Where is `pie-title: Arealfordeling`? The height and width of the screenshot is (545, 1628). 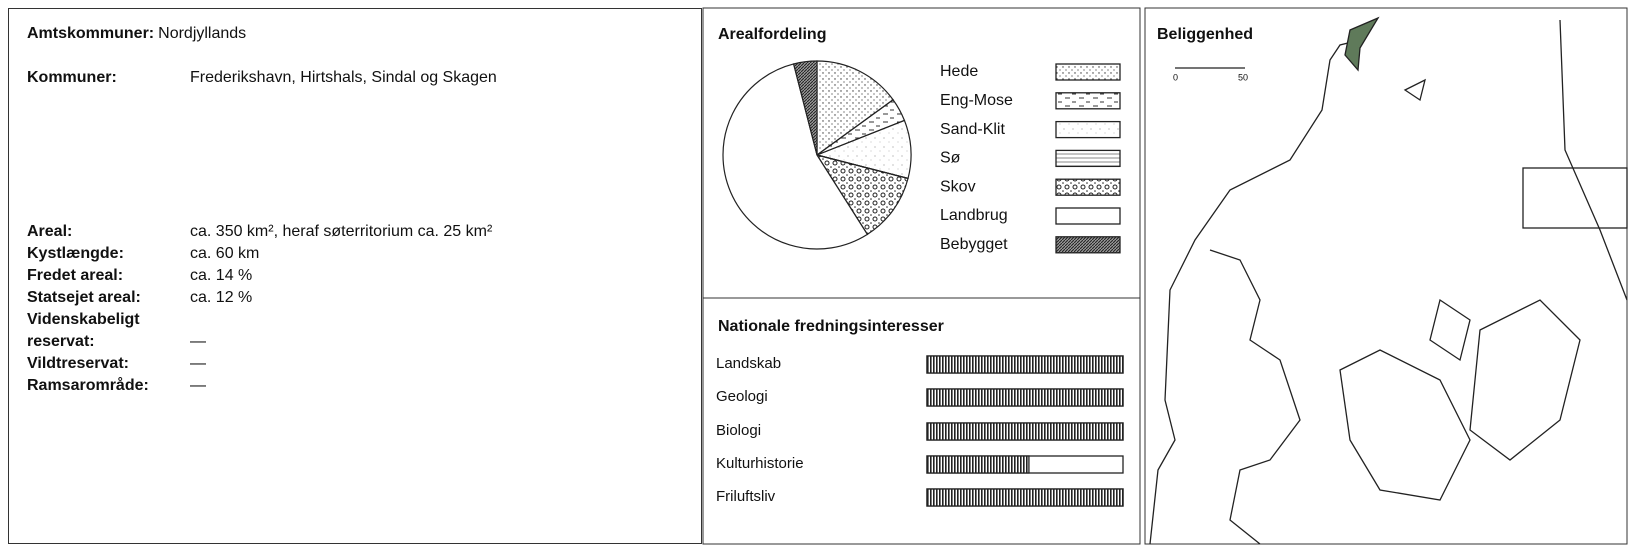 pie-title: Arealfordeling is located at coordinates (772, 34).